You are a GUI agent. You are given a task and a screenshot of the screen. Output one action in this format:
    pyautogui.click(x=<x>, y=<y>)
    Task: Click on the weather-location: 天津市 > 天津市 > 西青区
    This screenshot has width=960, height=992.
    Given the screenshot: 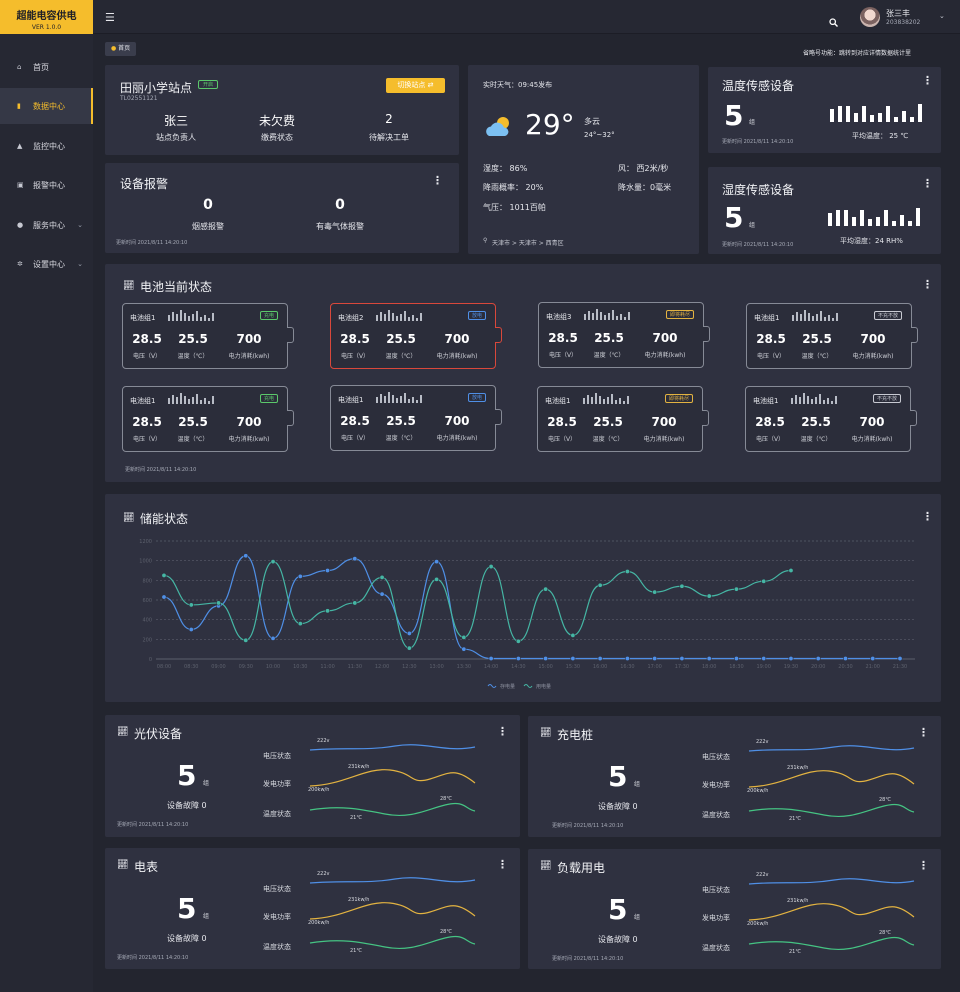 What is the action you would take?
    pyautogui.click(x=528, y=243)
    